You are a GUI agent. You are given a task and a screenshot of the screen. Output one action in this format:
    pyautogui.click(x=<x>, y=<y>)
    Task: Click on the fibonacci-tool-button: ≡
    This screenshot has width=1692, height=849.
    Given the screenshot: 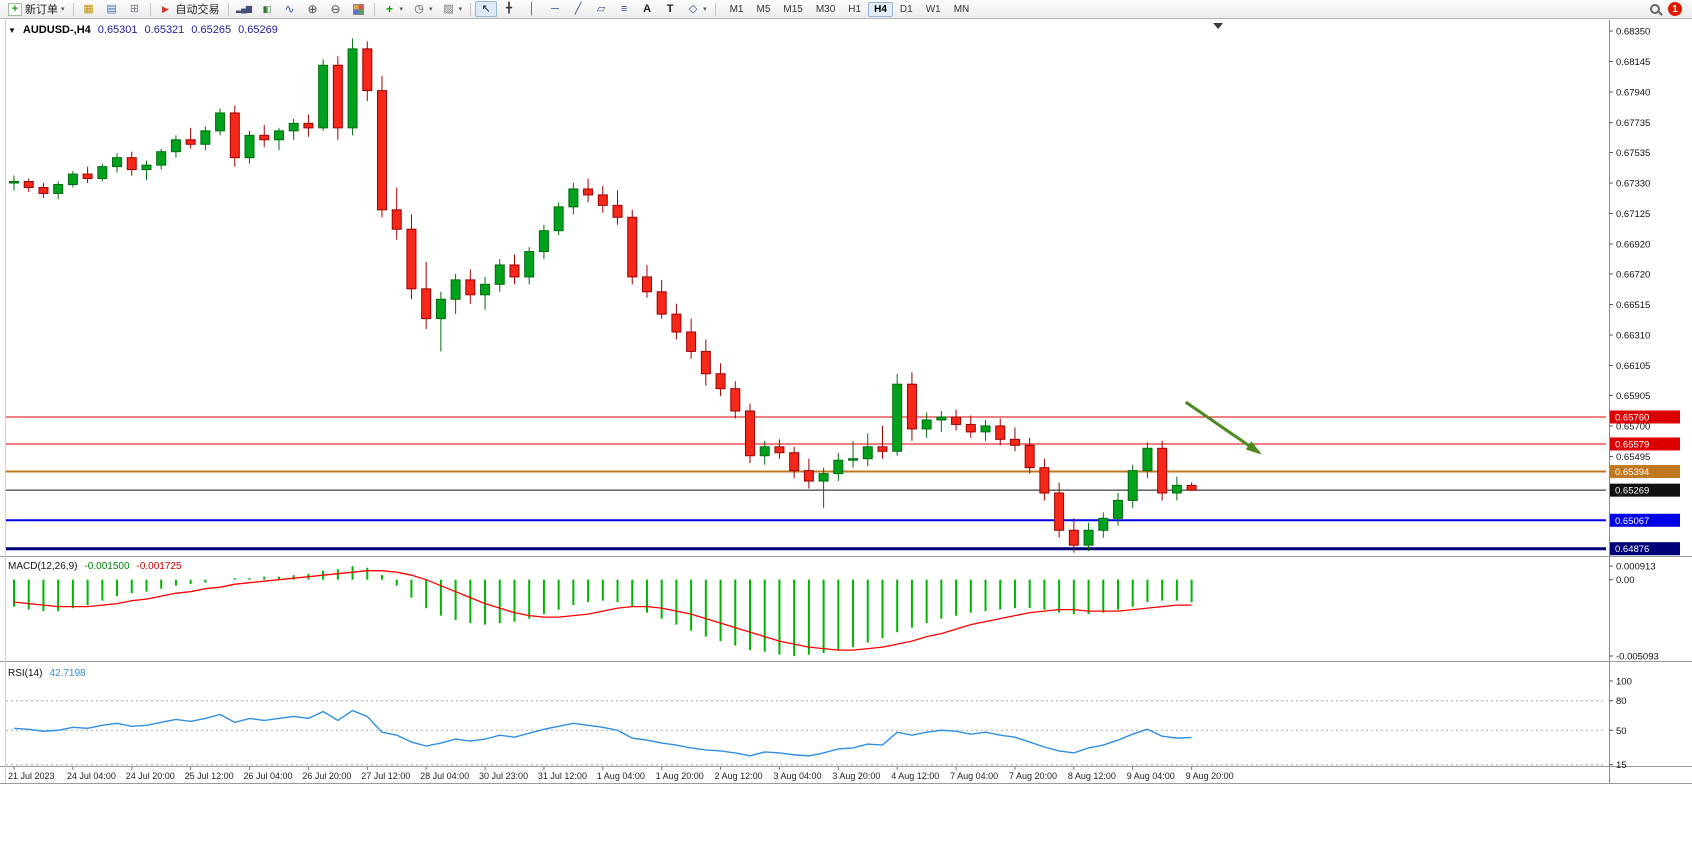 What is the action you would take?
    pyautogui.click(x=624, y=9)
    